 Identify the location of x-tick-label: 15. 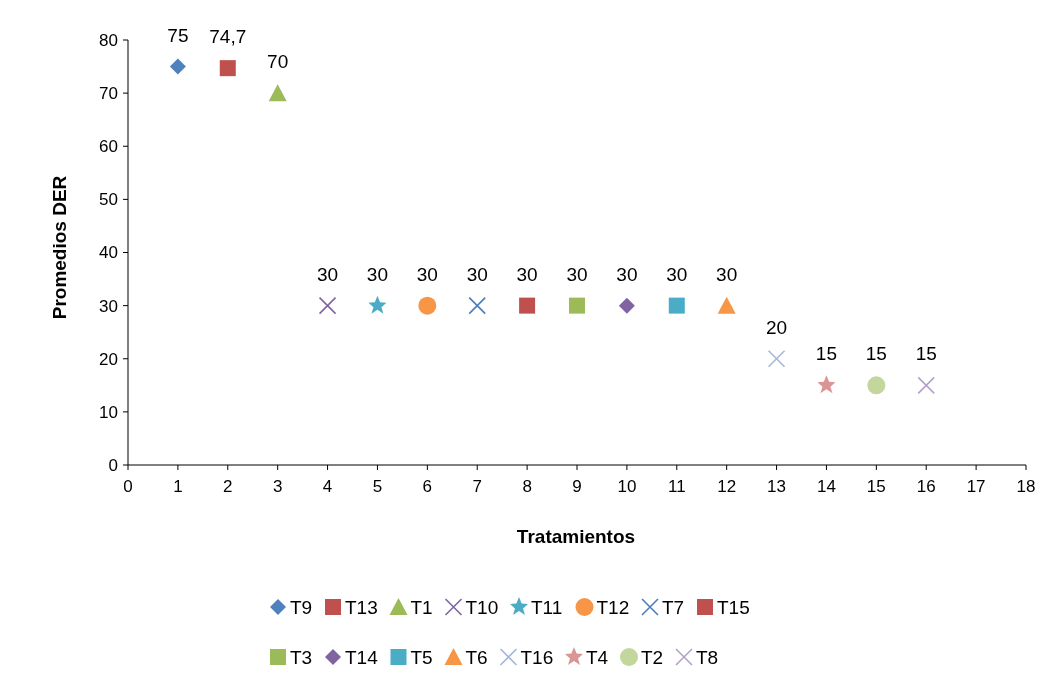
(876, 486).